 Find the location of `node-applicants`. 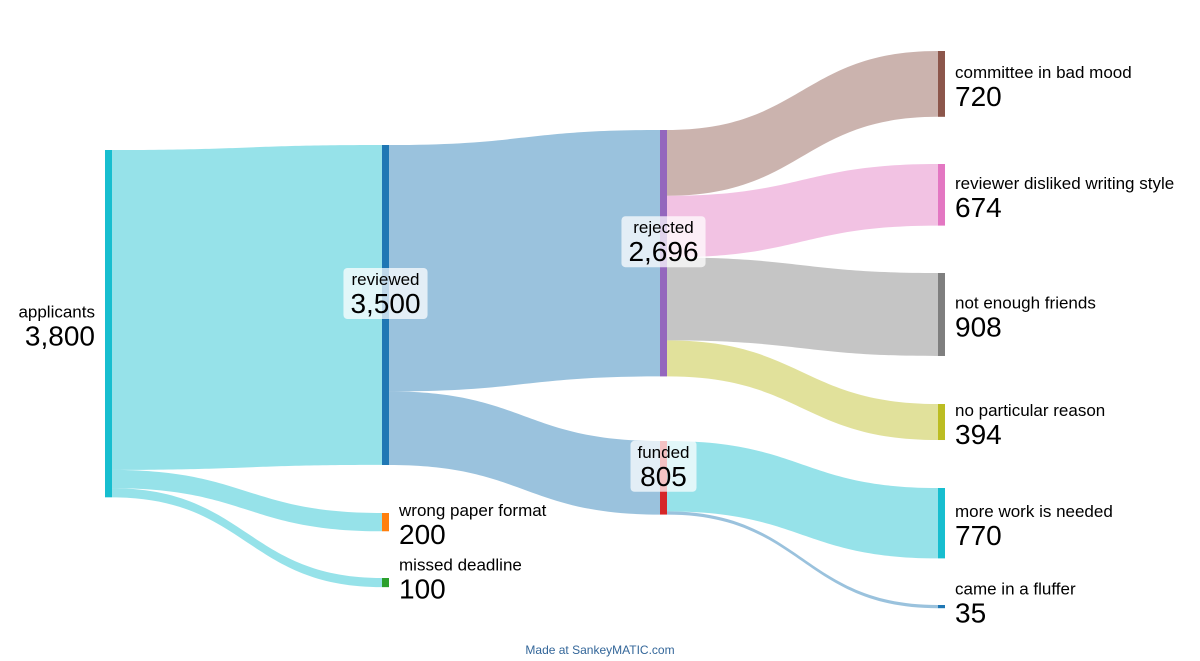

node-applicants is located at coordinates (108, 324).